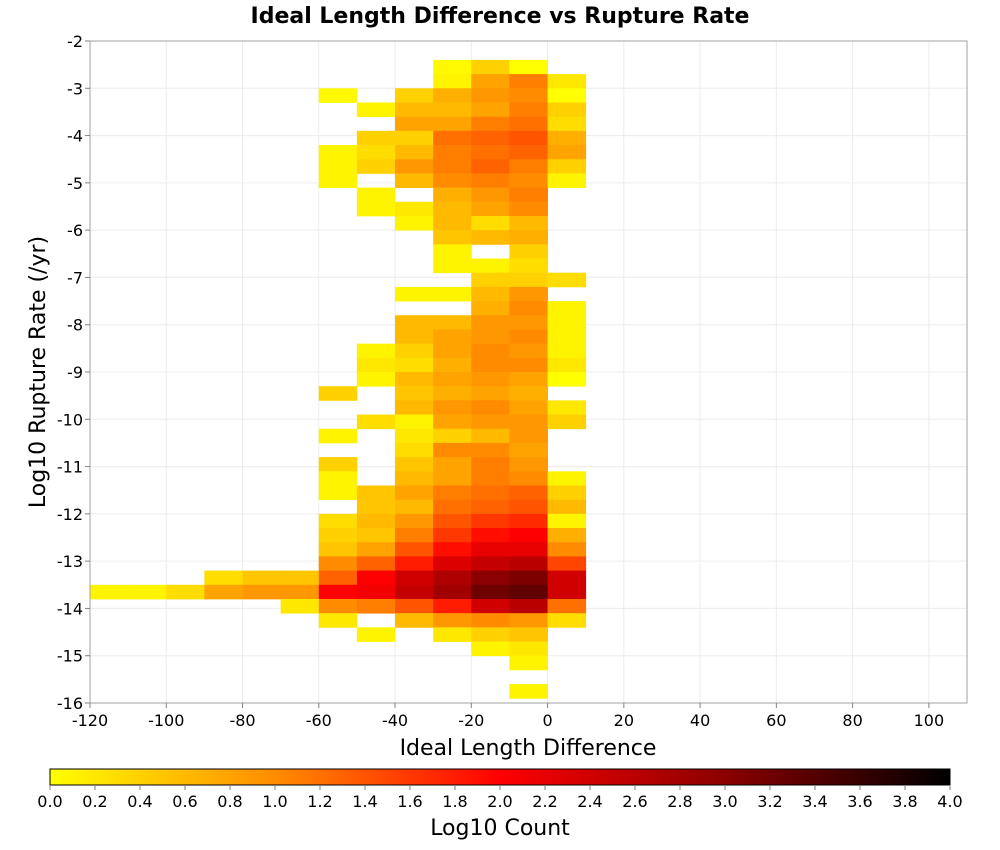 This screenshot has height=850, width=1000. What do you see at coordinates (319, 801) in the screenshot?
I see `colorbar-tick-label: 1.2` at bounding box center [319, 801].